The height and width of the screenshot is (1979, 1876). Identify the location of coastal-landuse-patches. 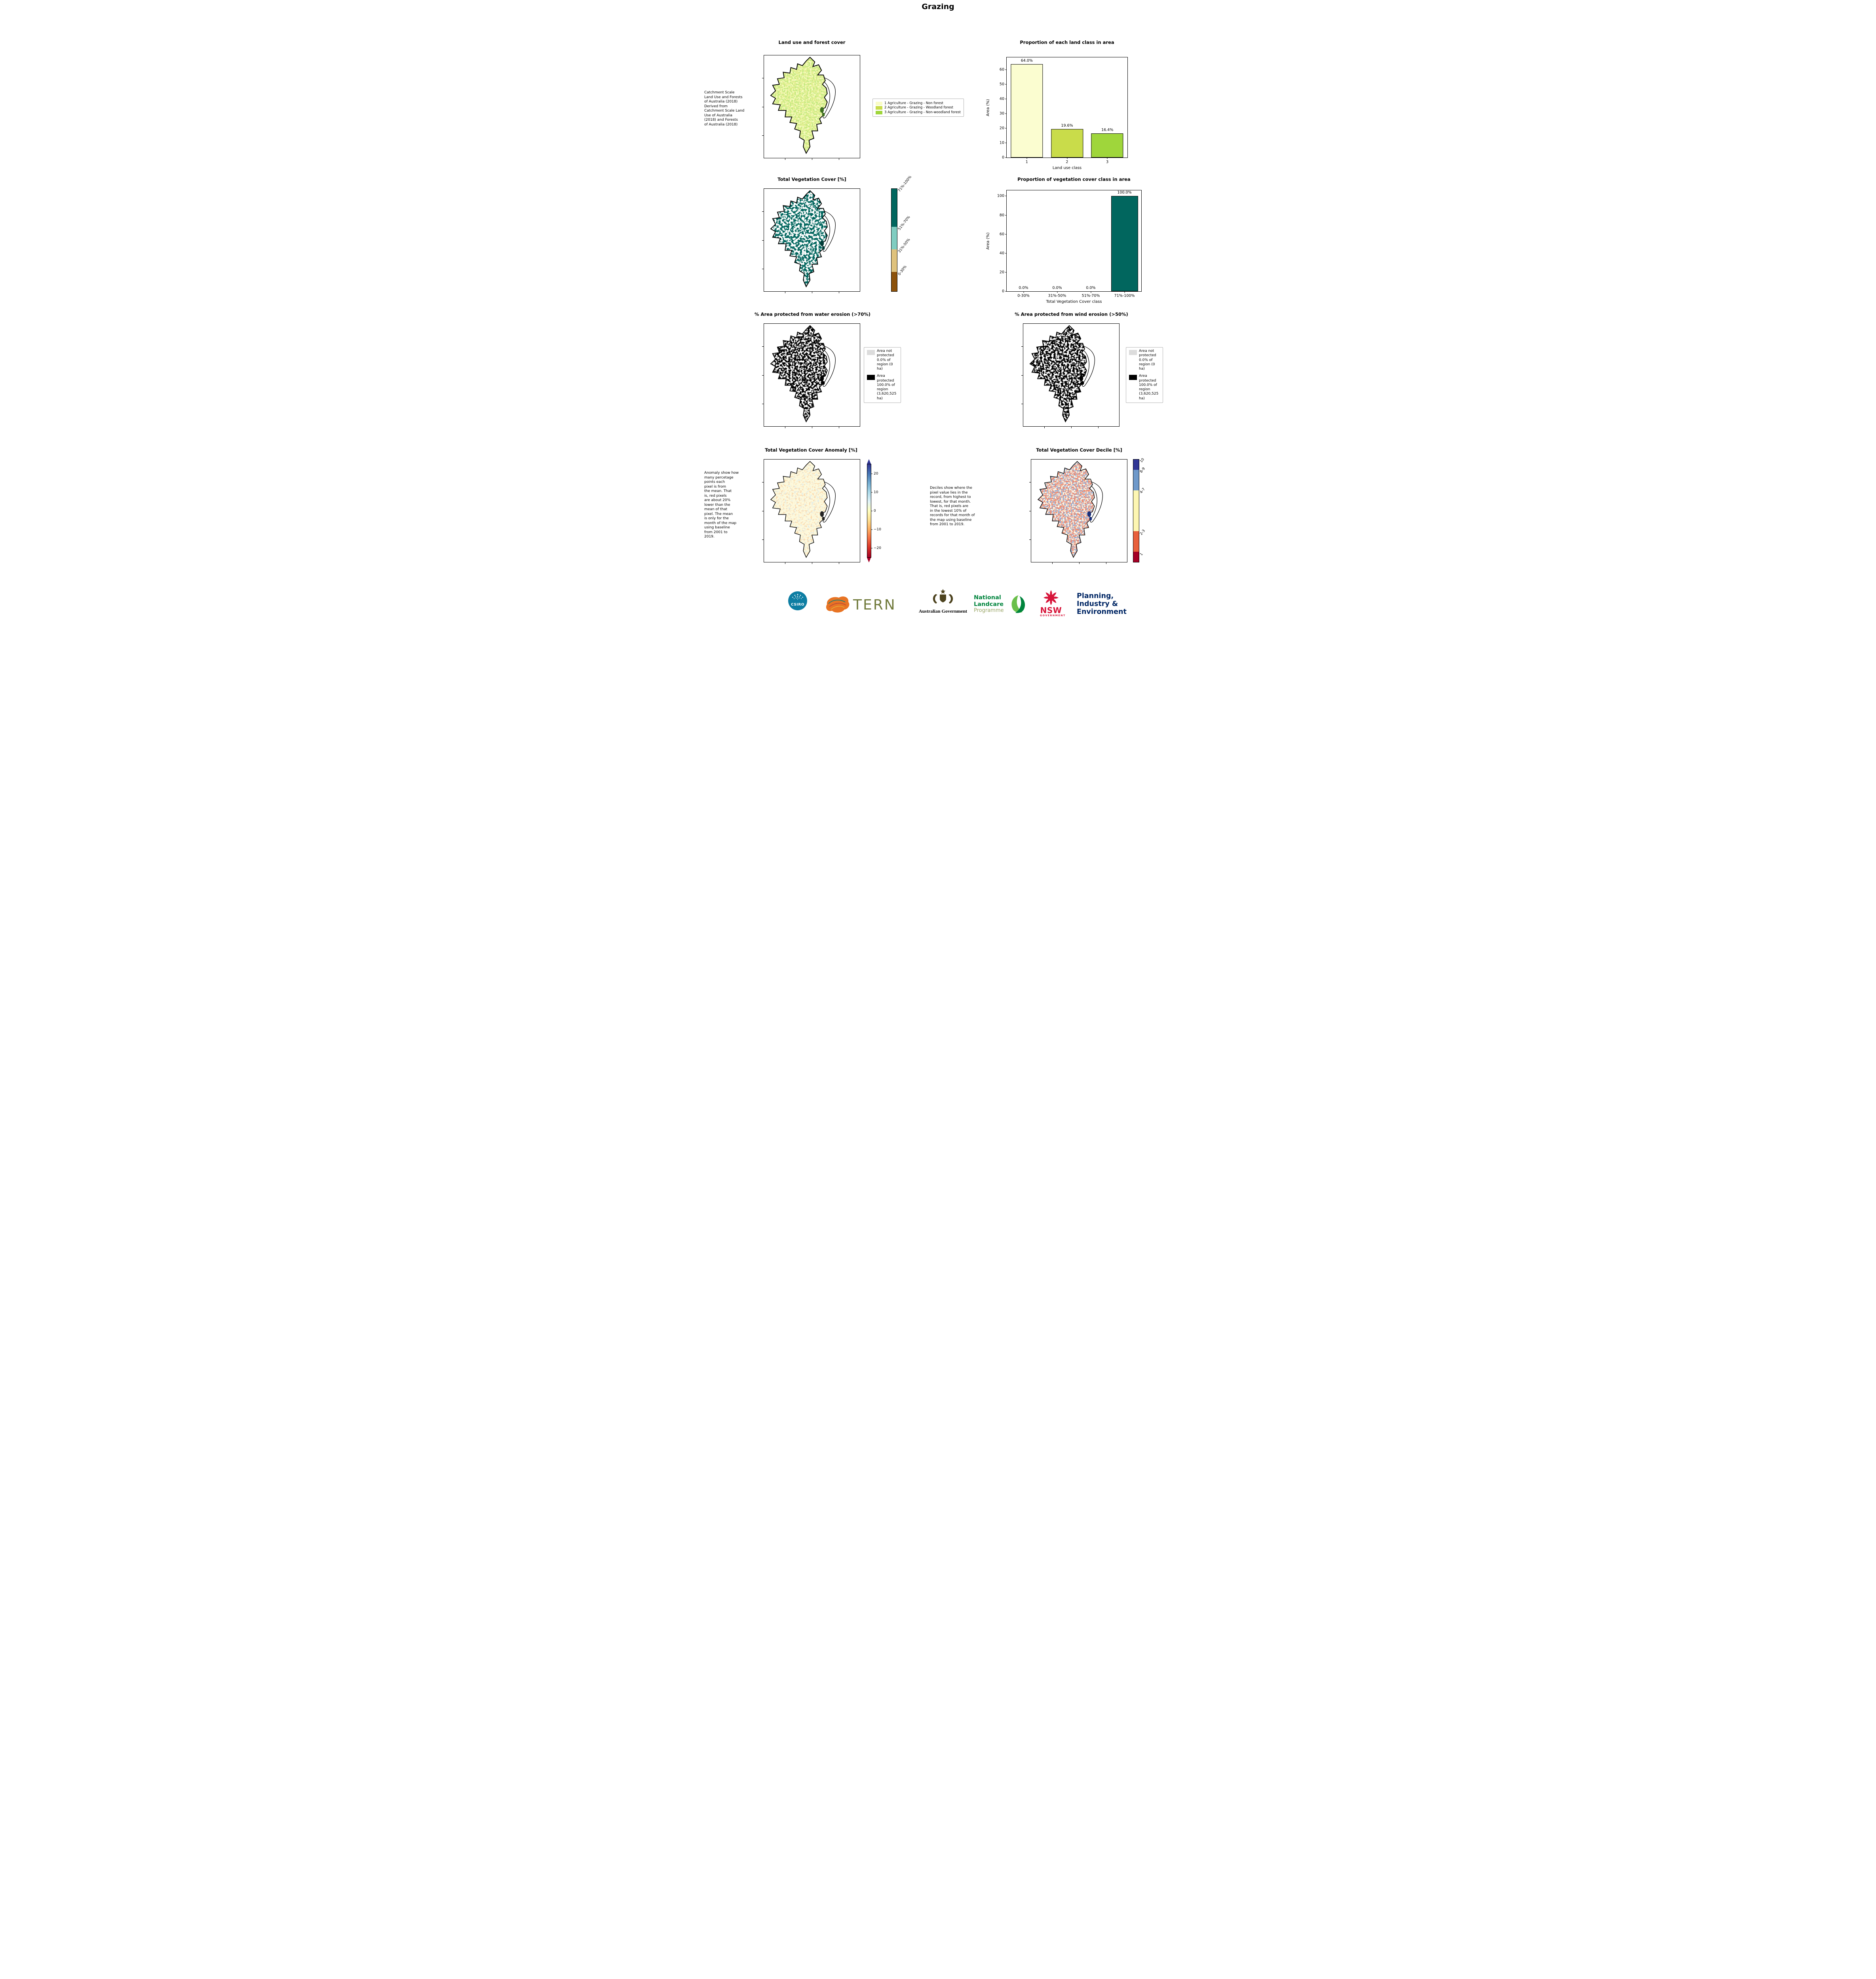
(822, 112).